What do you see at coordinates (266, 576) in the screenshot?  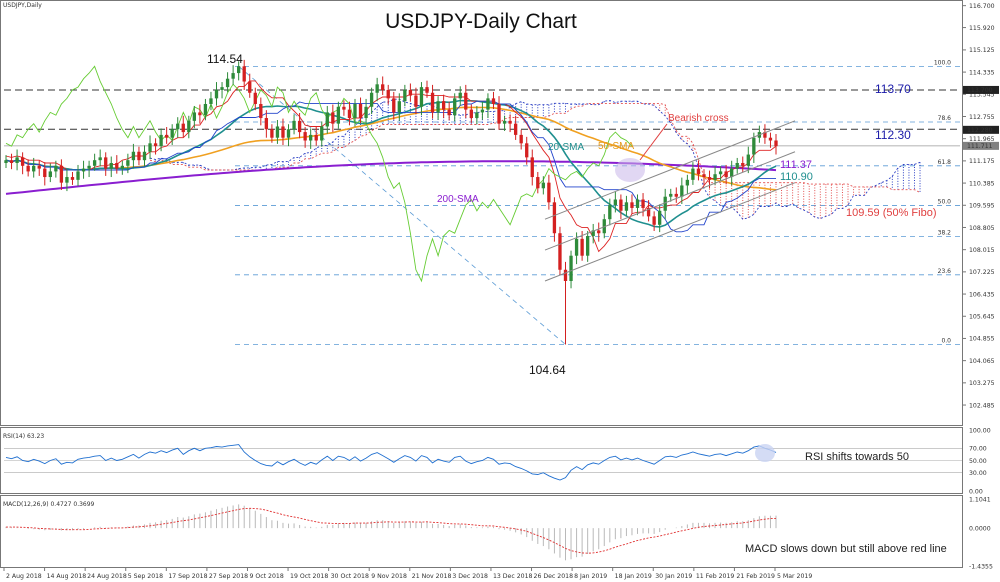 I see `date-tick-label: 9 Oct 2018` at bounding box center [266, 576].